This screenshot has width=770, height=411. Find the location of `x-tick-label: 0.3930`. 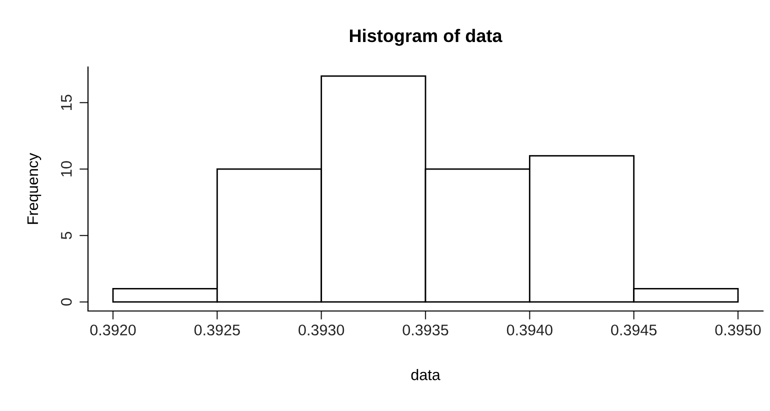

x-tick-label: 0.3930 is located at coordinates (321, 330).